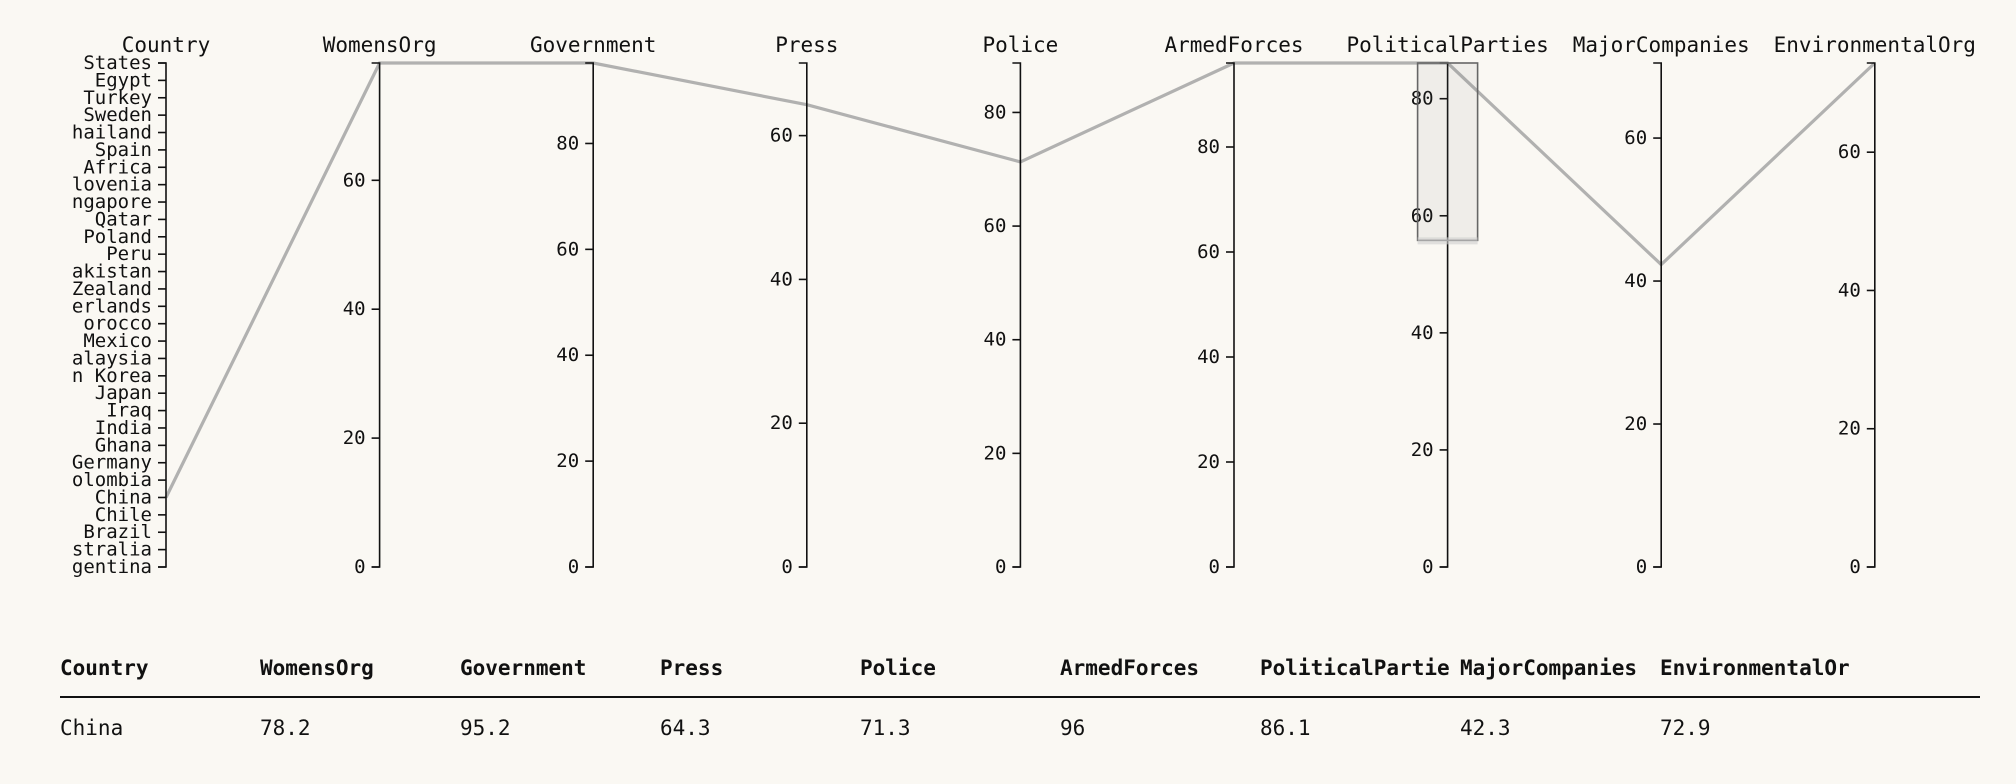 The height and width of the screenshot is (784, 2016). Describe the element at coordinates (317, 668) in the screenshot. I see `header-womensorg: WomensOrg` at that location.